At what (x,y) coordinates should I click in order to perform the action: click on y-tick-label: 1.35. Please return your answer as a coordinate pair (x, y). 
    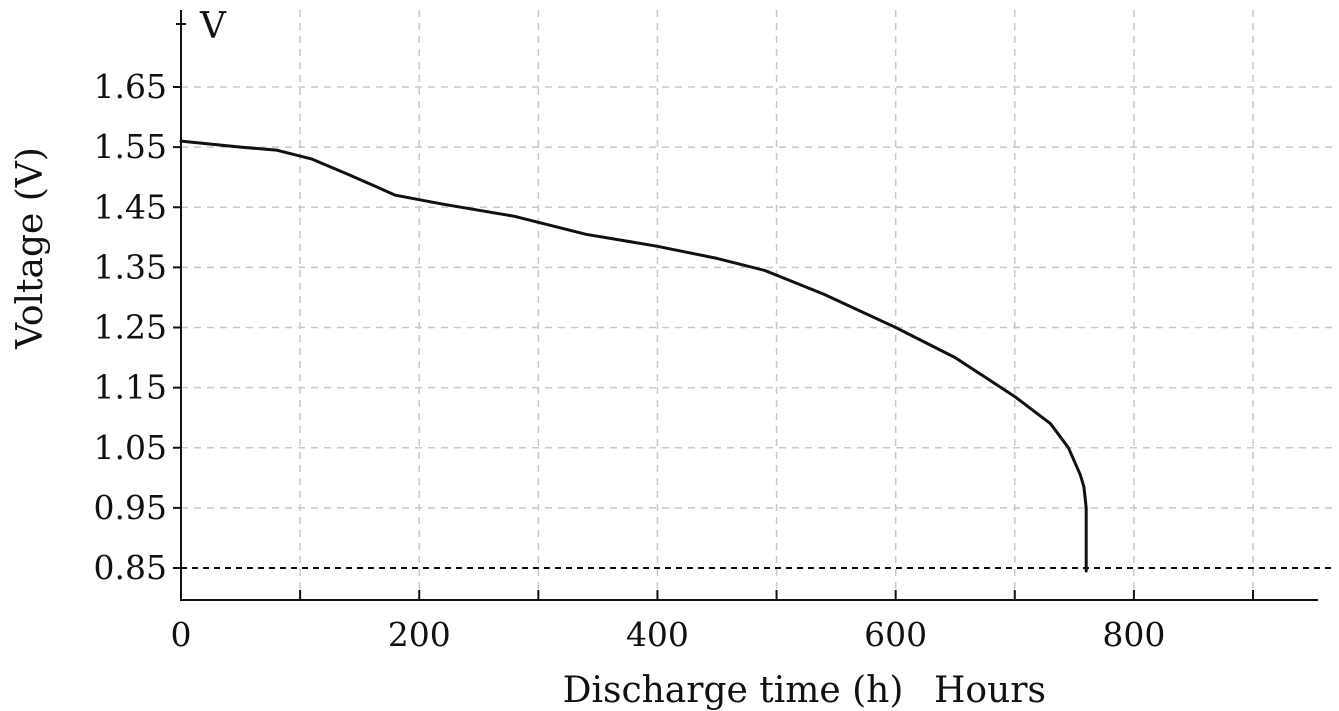
    Looking at the image, I should click on (130, 266).